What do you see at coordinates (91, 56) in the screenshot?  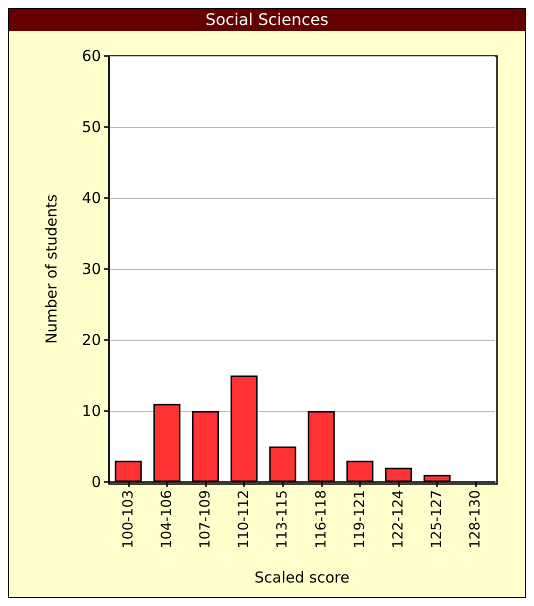 I see `y-tick-label: 60` at bounding box center [91, 56].